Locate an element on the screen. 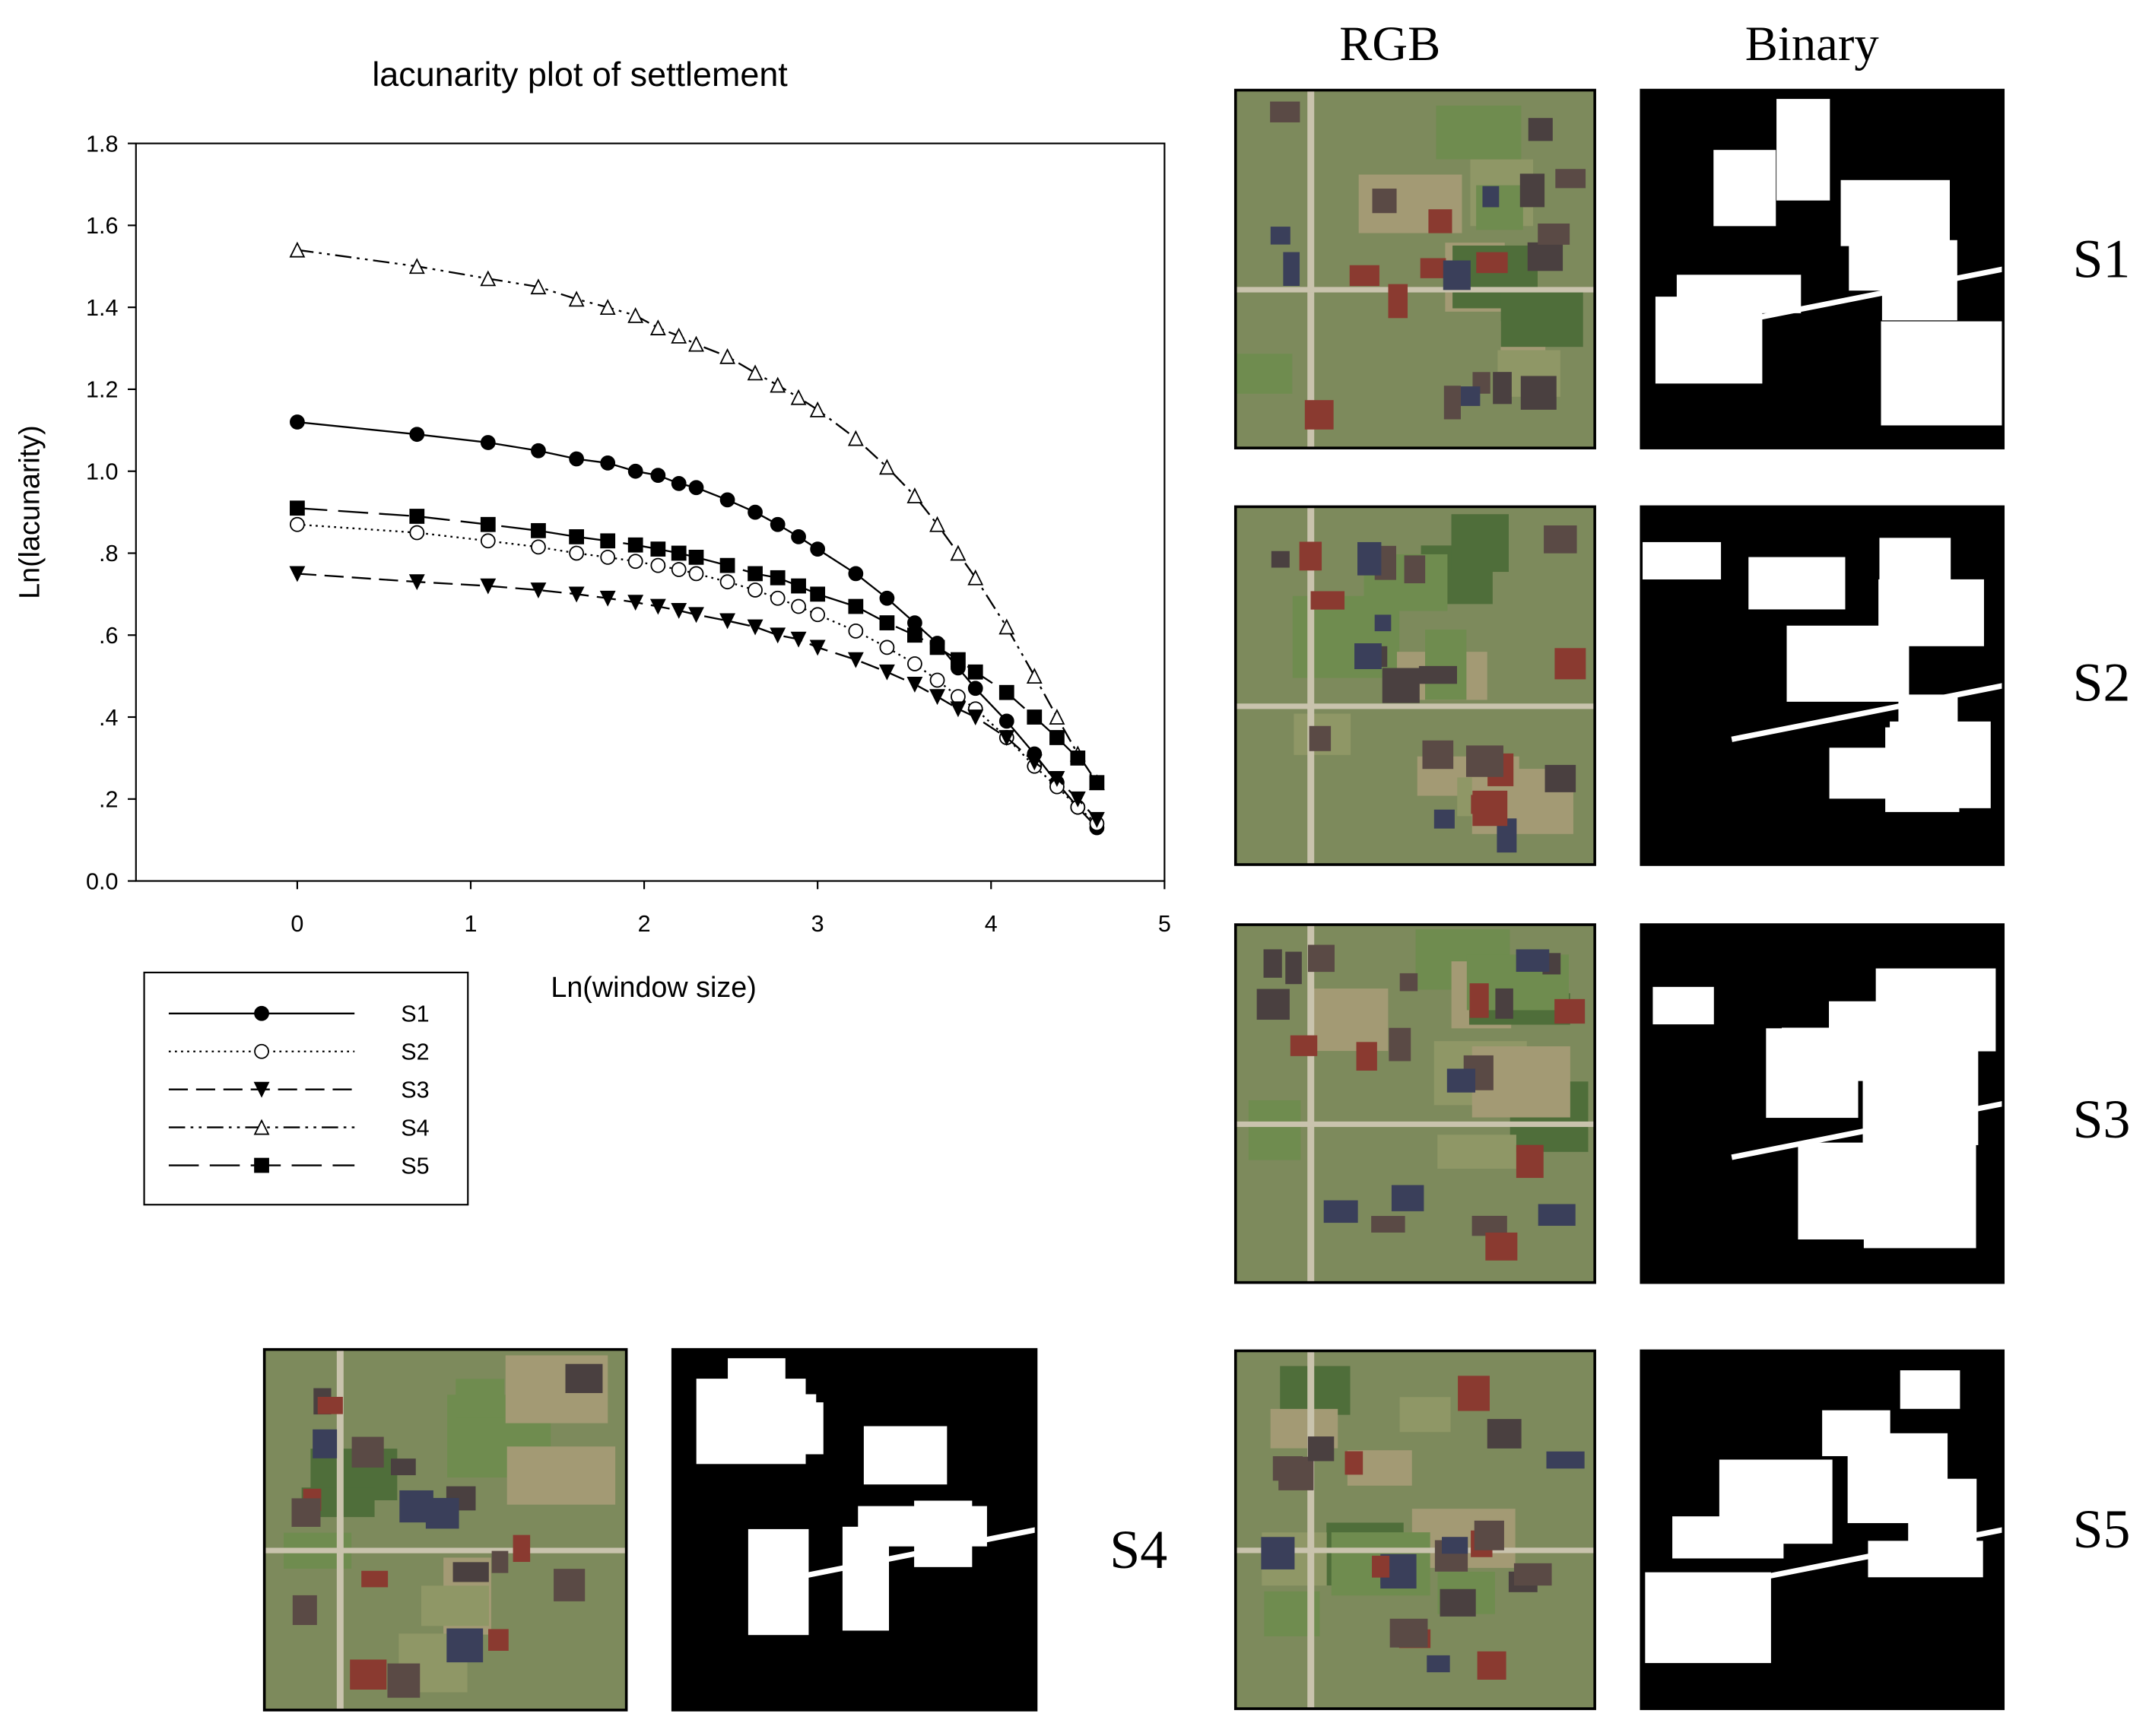 This screenshot has width=2146, height=1736. y-axis-label: Ln(lacunarity) is located at coordinates (29, 512).